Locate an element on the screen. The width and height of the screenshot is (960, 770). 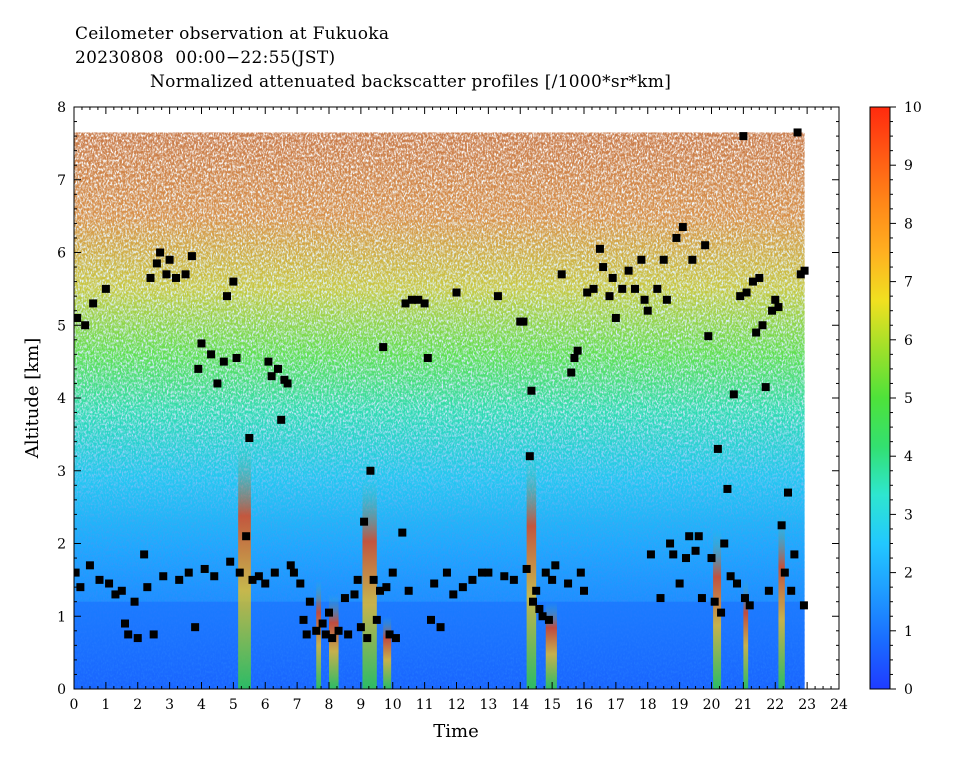
x-tick-label: 12 is located at coordinates (457, 705).